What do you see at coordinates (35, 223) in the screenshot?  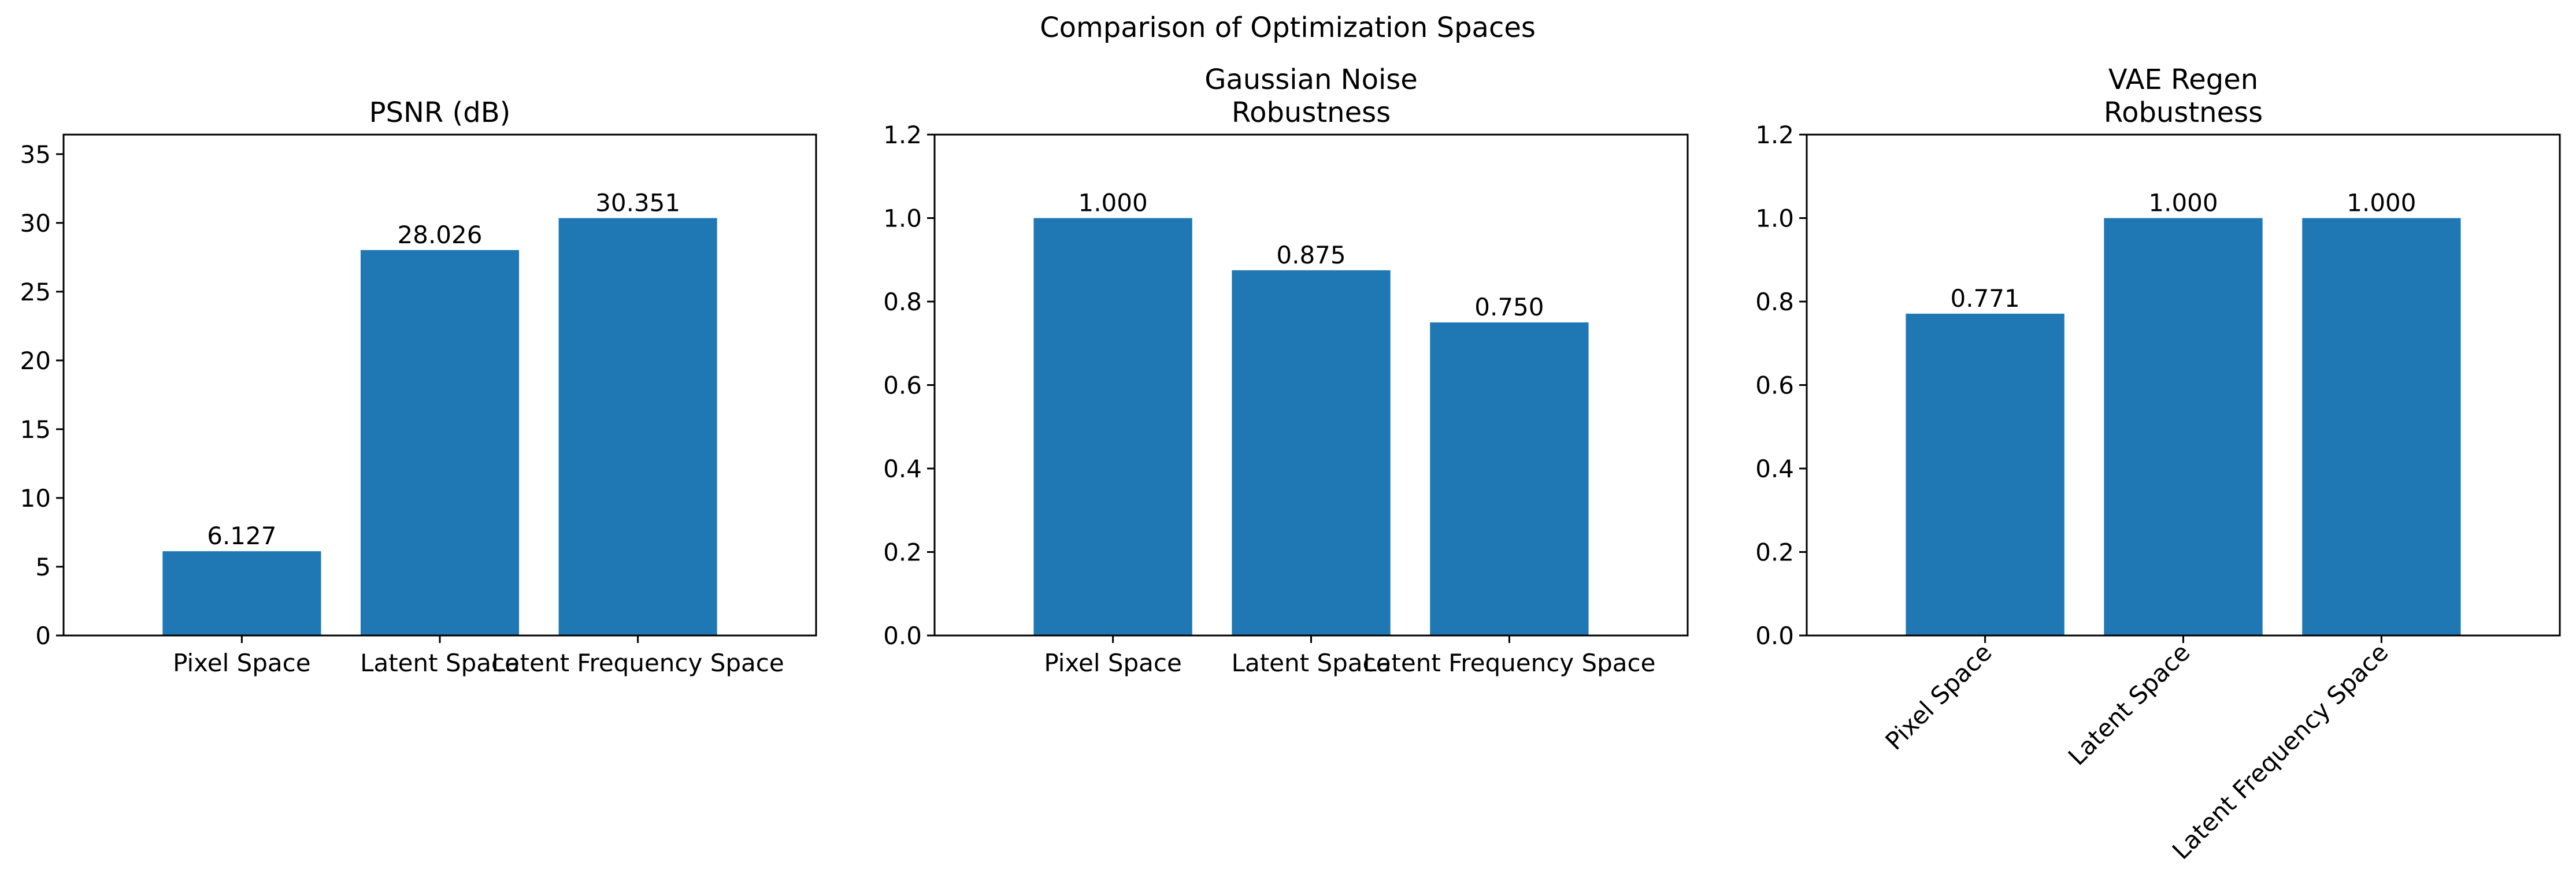 I see `y-tick-label: 30` at bounding box center [35, 223].